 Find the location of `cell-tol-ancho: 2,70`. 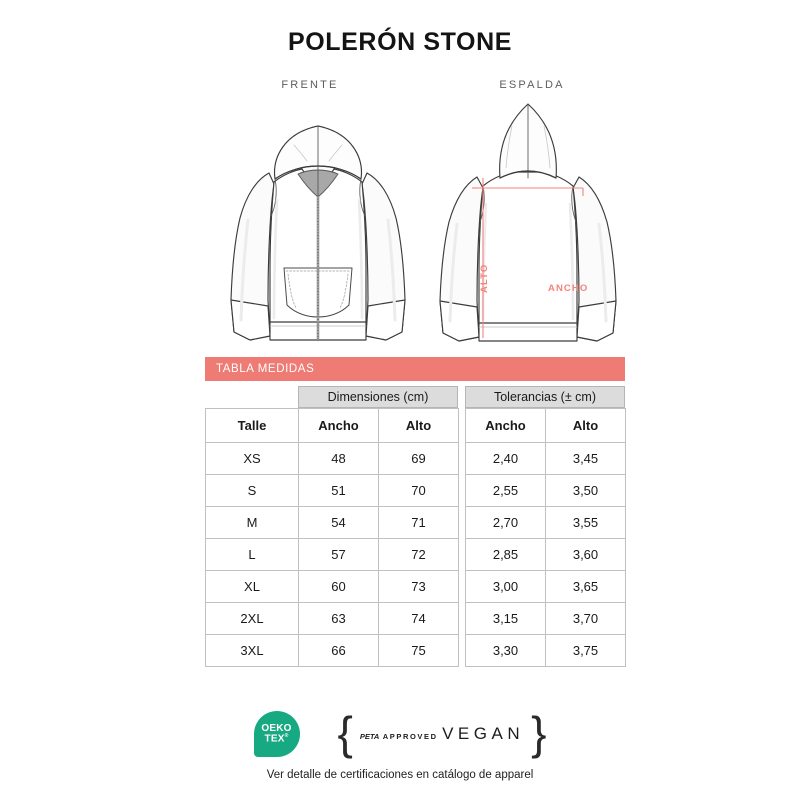

cell-tol-ancho: 2,70 is located at coordinates (505, 522).